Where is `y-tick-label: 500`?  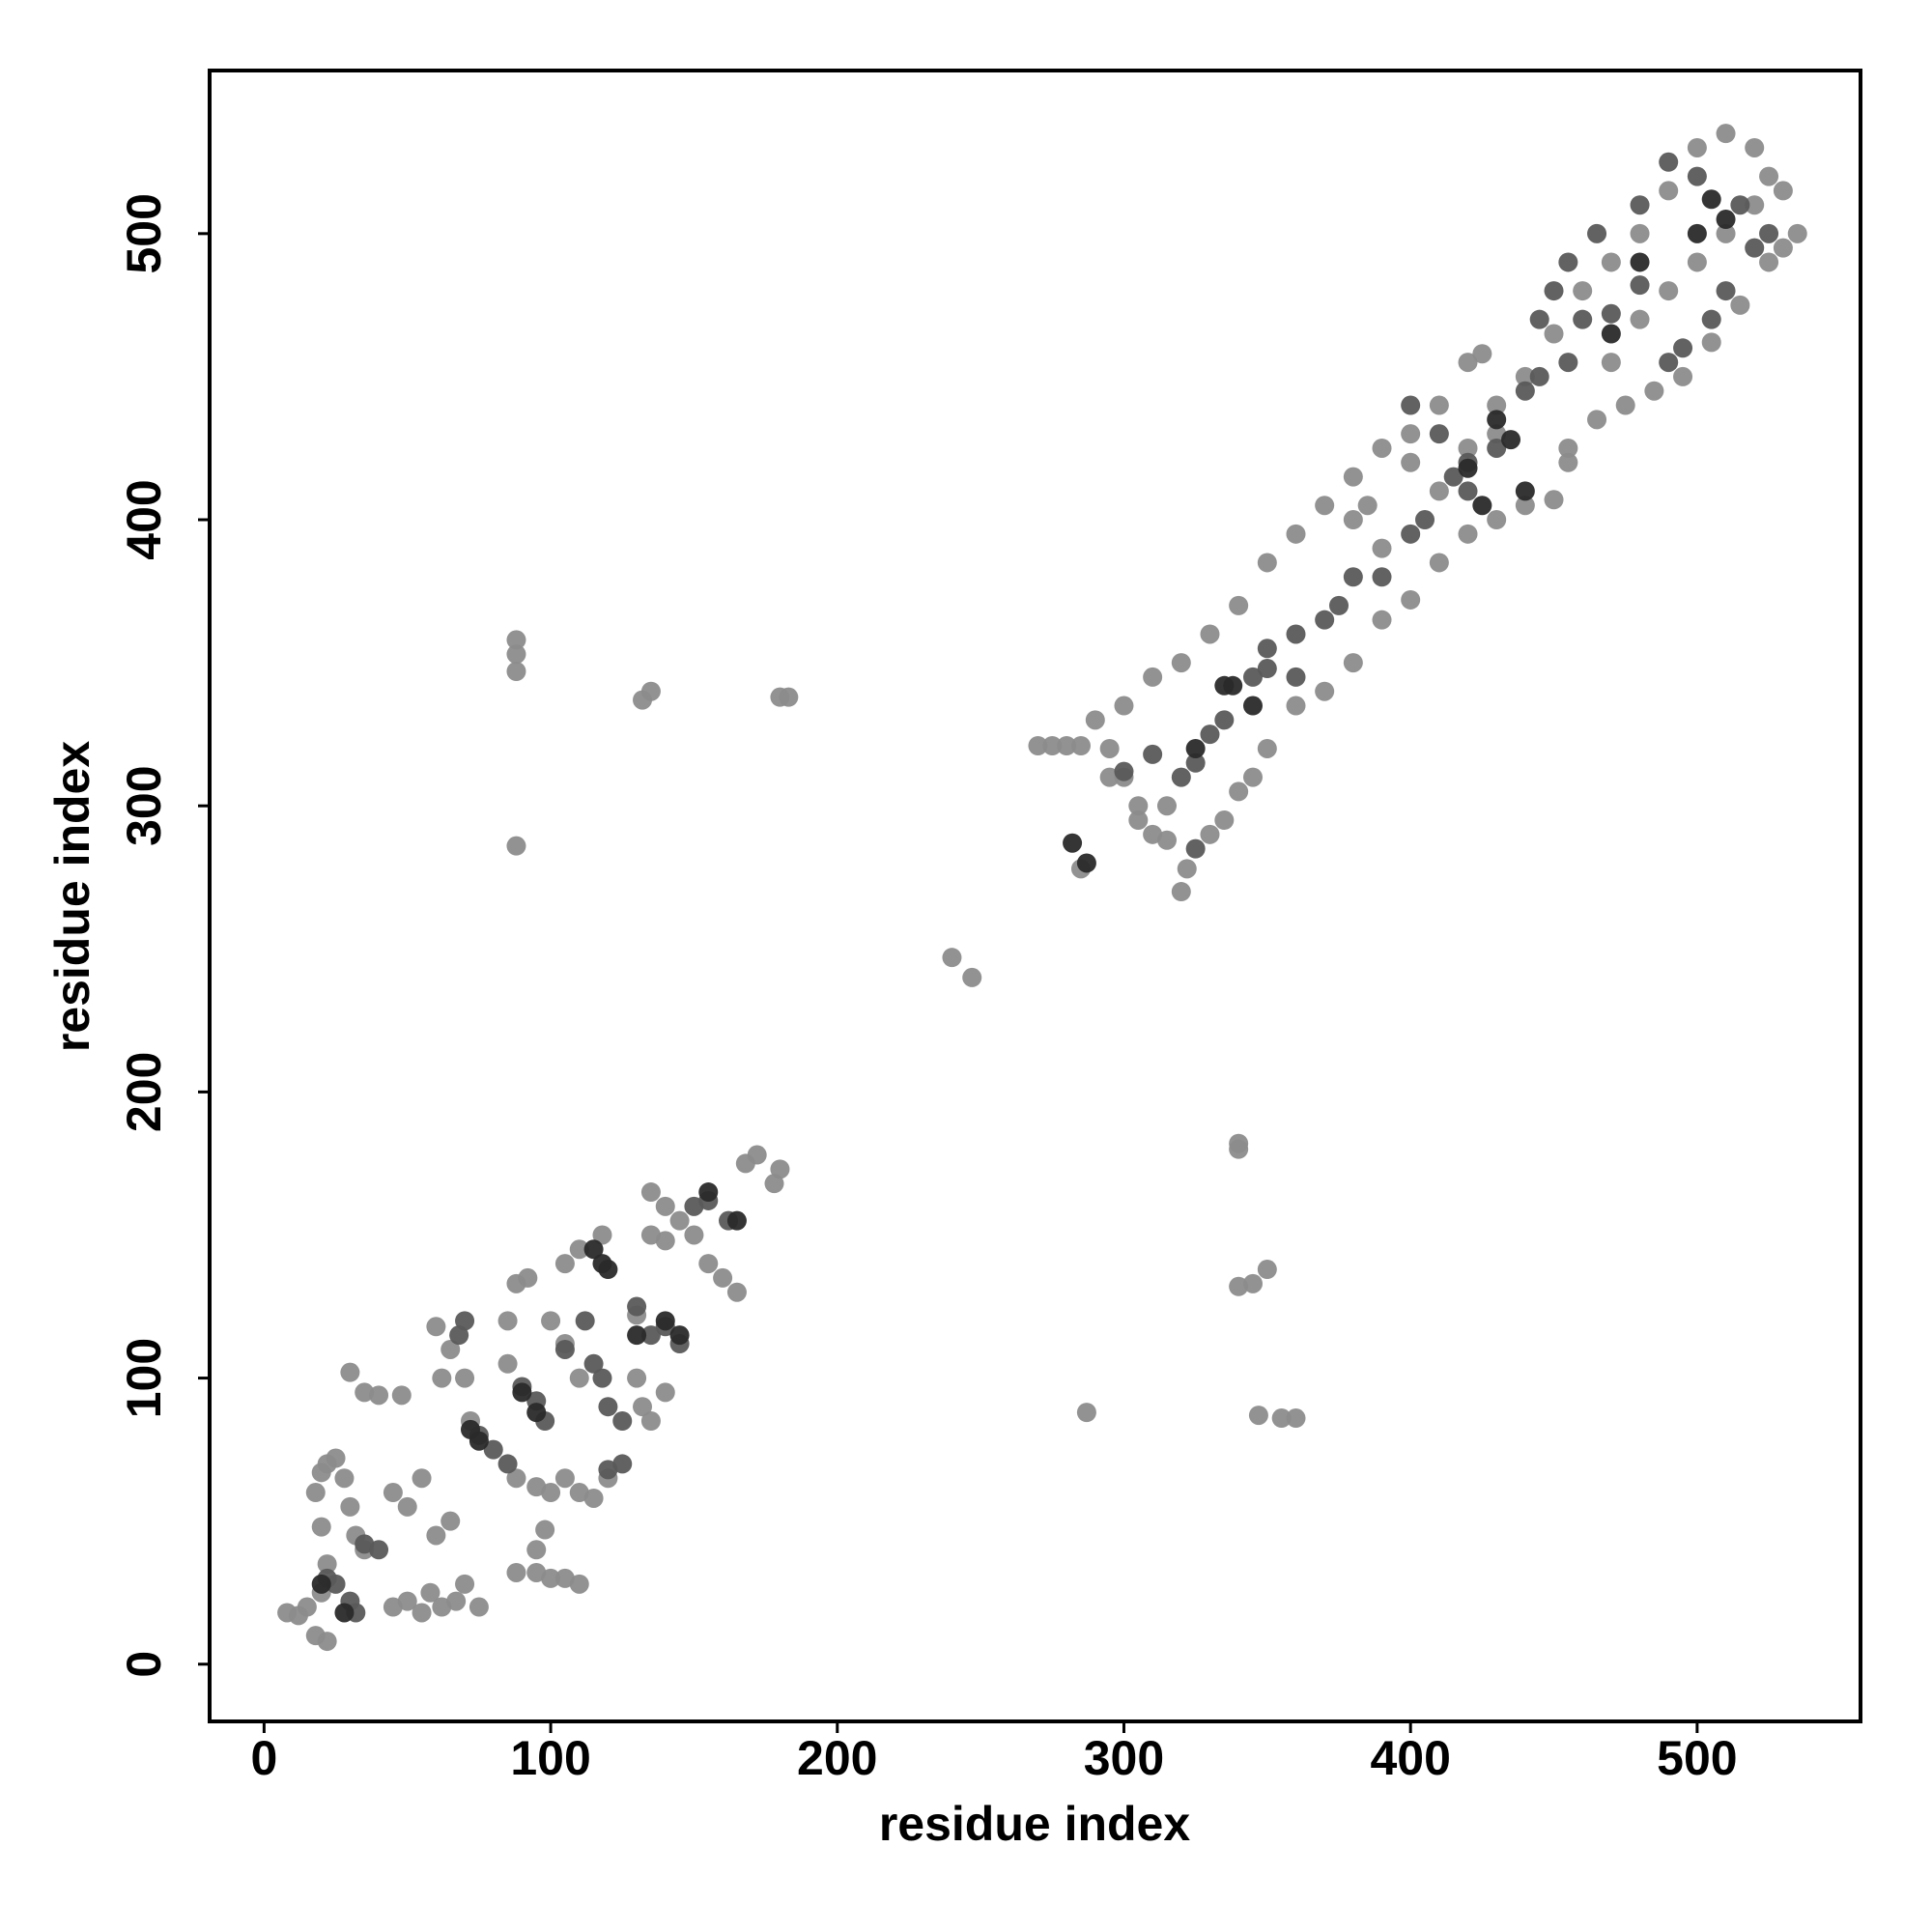 y-tick-label: 500 is located at coordinates (144, 233).